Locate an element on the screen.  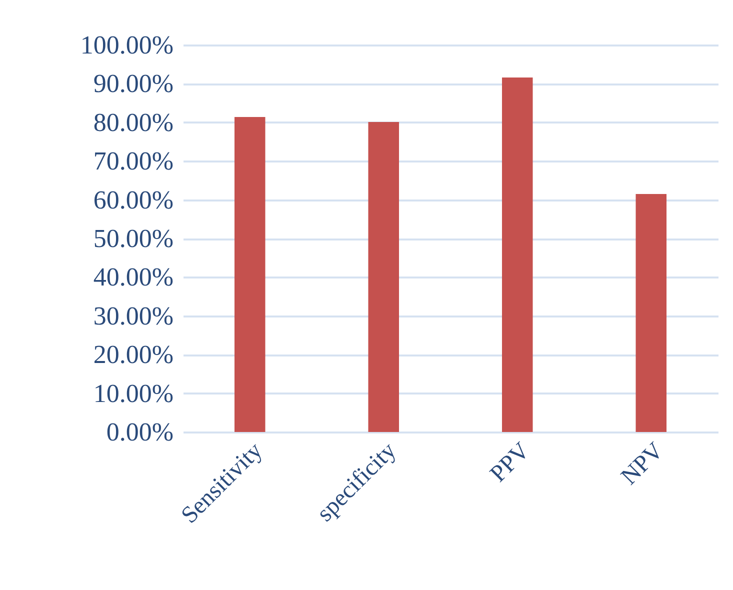
y-tick-label: 80.00% is located at coordinates (133, 122).